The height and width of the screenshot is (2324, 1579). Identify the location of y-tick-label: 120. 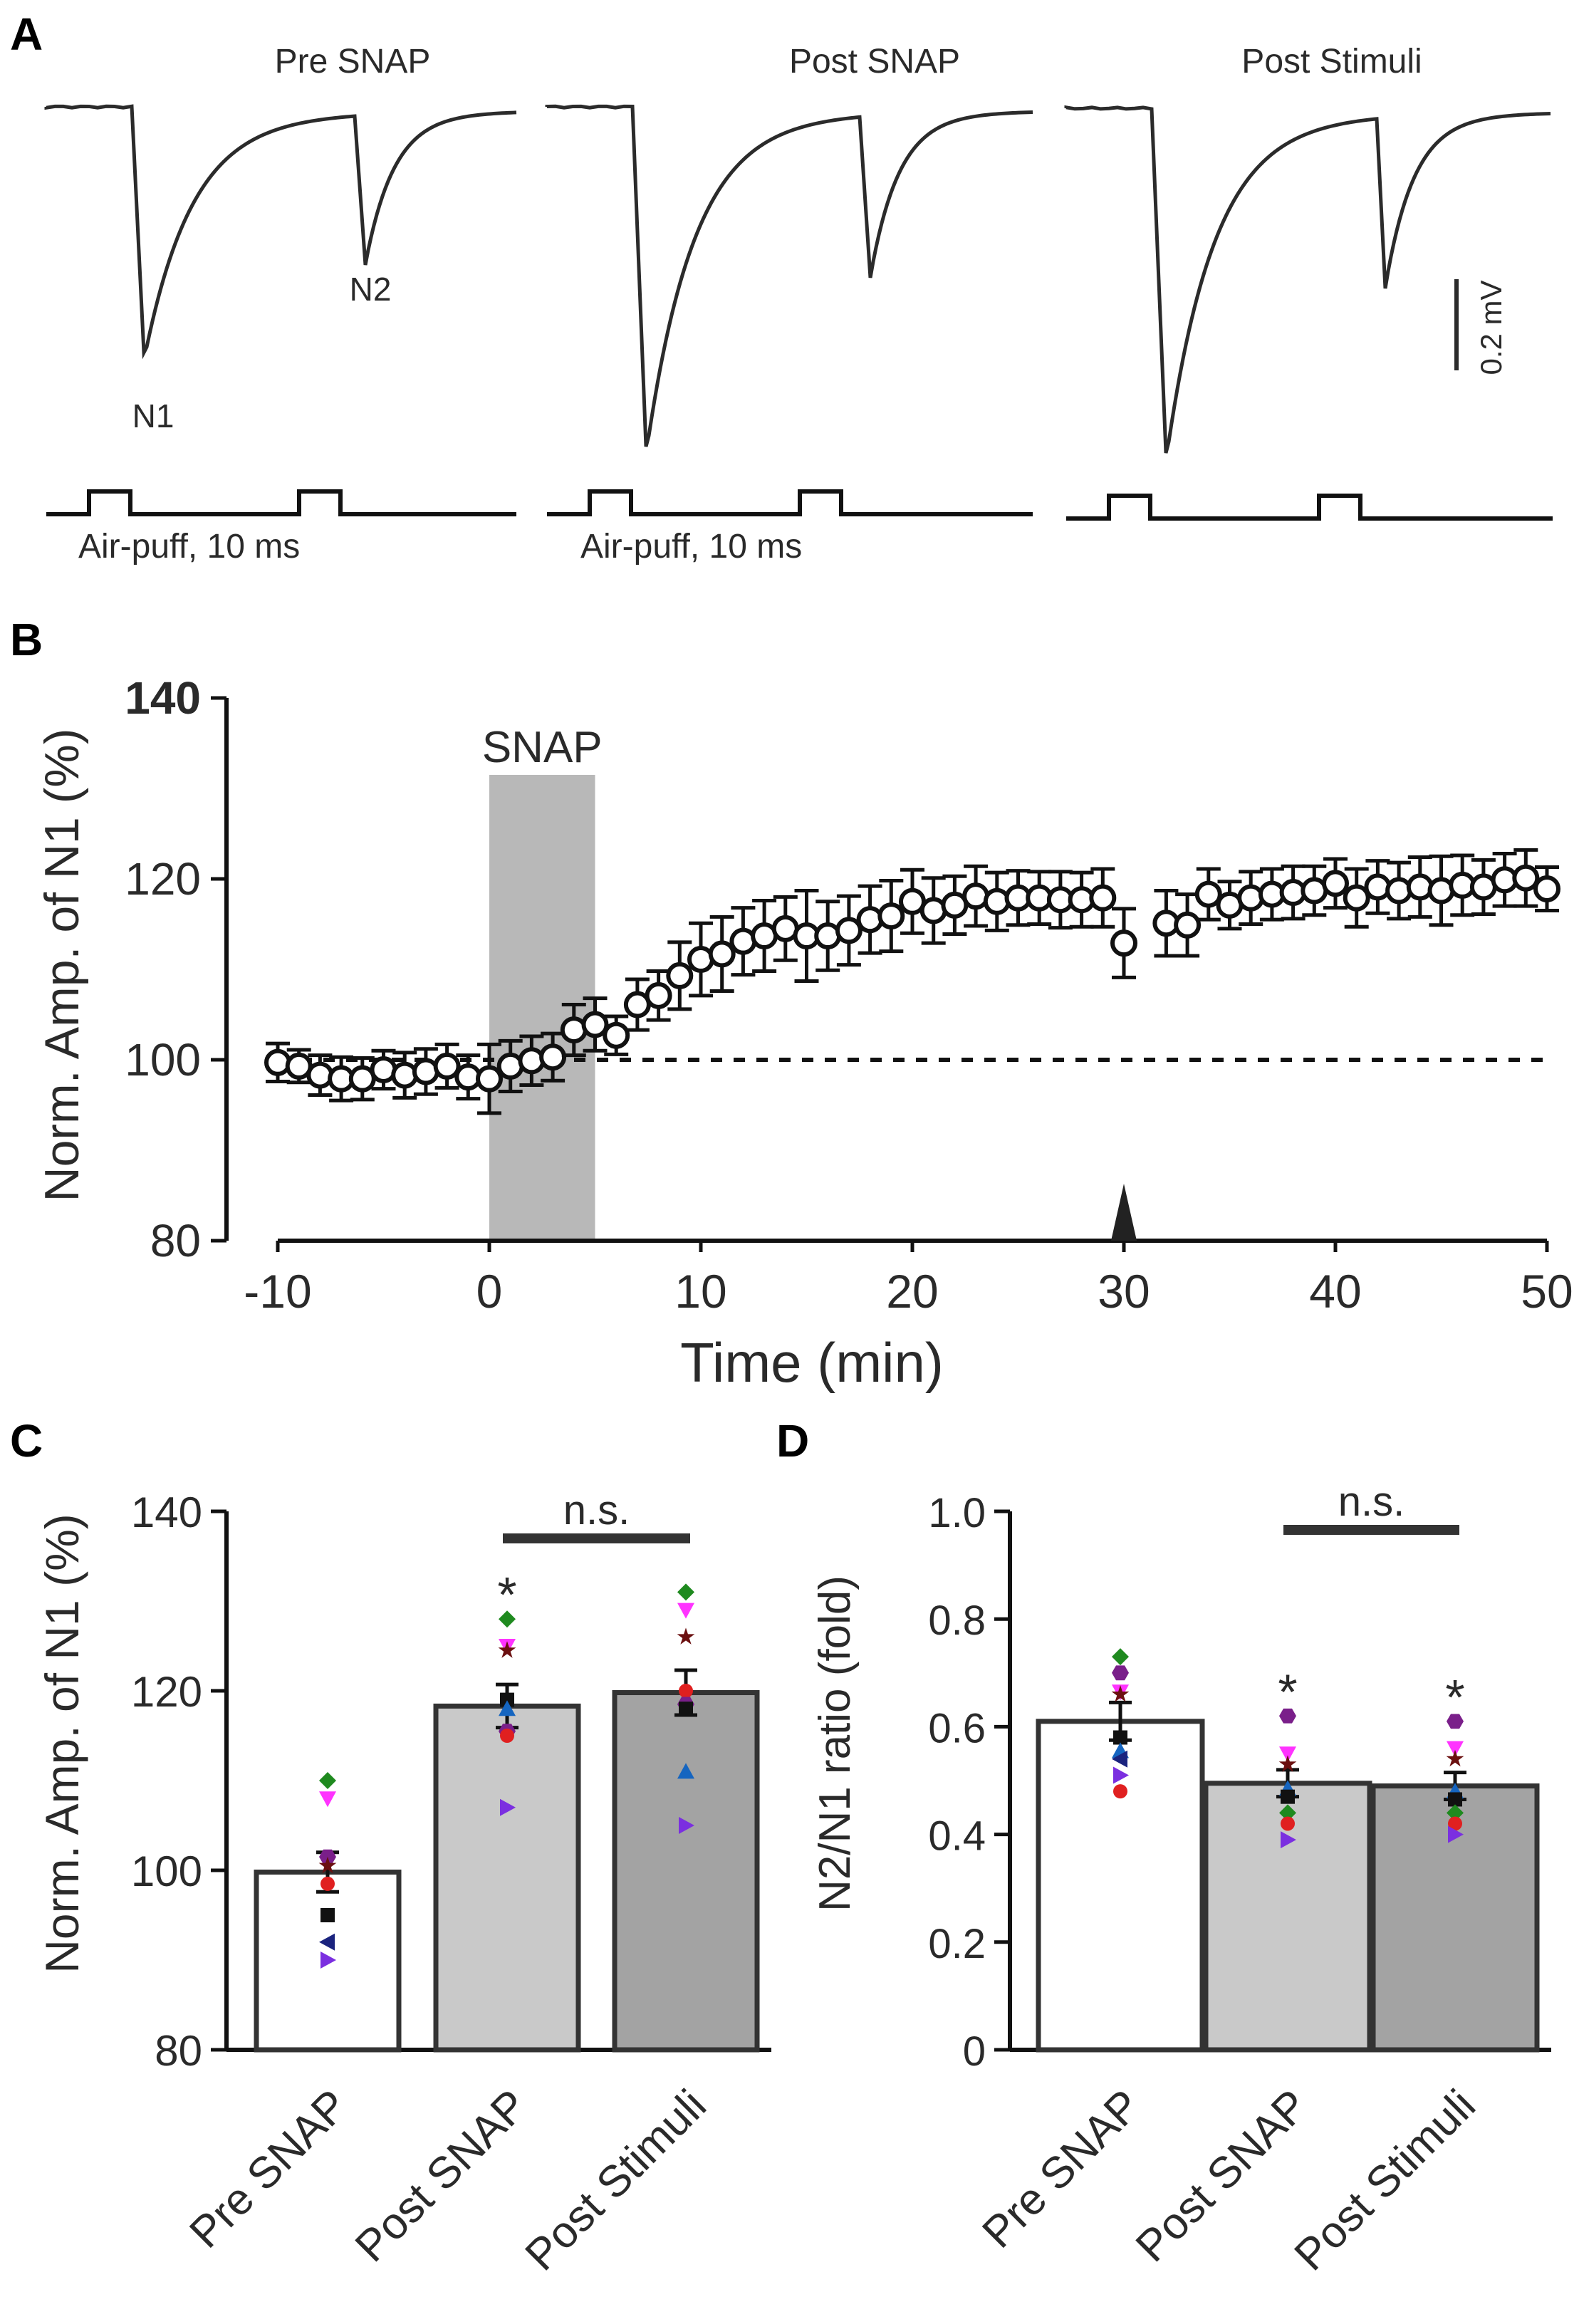
(166, 1692).